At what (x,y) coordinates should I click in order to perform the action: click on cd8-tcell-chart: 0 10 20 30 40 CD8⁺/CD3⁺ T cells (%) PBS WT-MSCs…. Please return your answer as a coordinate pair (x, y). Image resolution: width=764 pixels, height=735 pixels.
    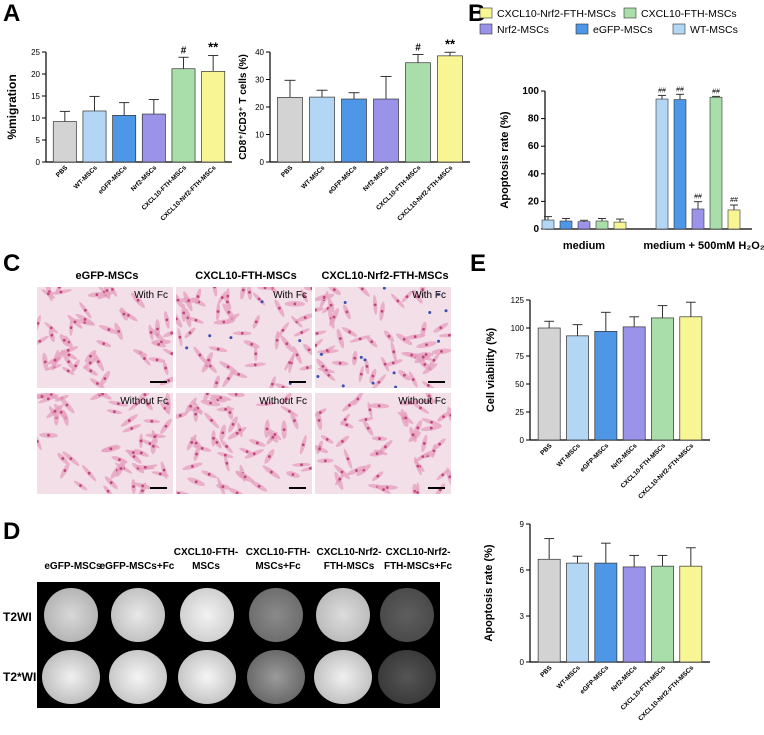
    Looking at the image, I should click on (354, 129).